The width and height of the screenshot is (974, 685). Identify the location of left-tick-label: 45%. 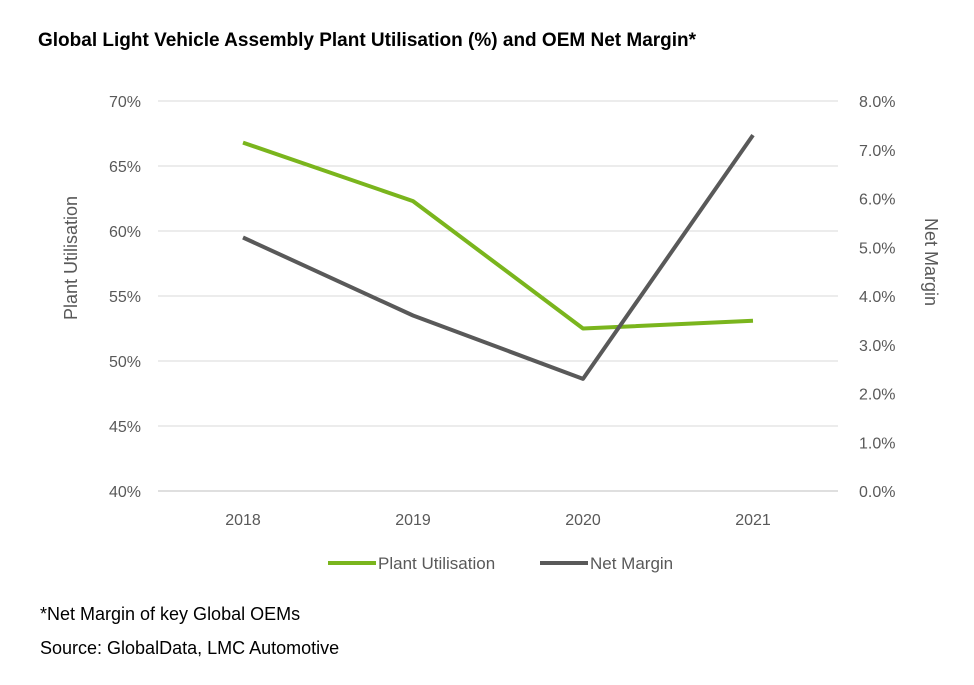
(125, 427).